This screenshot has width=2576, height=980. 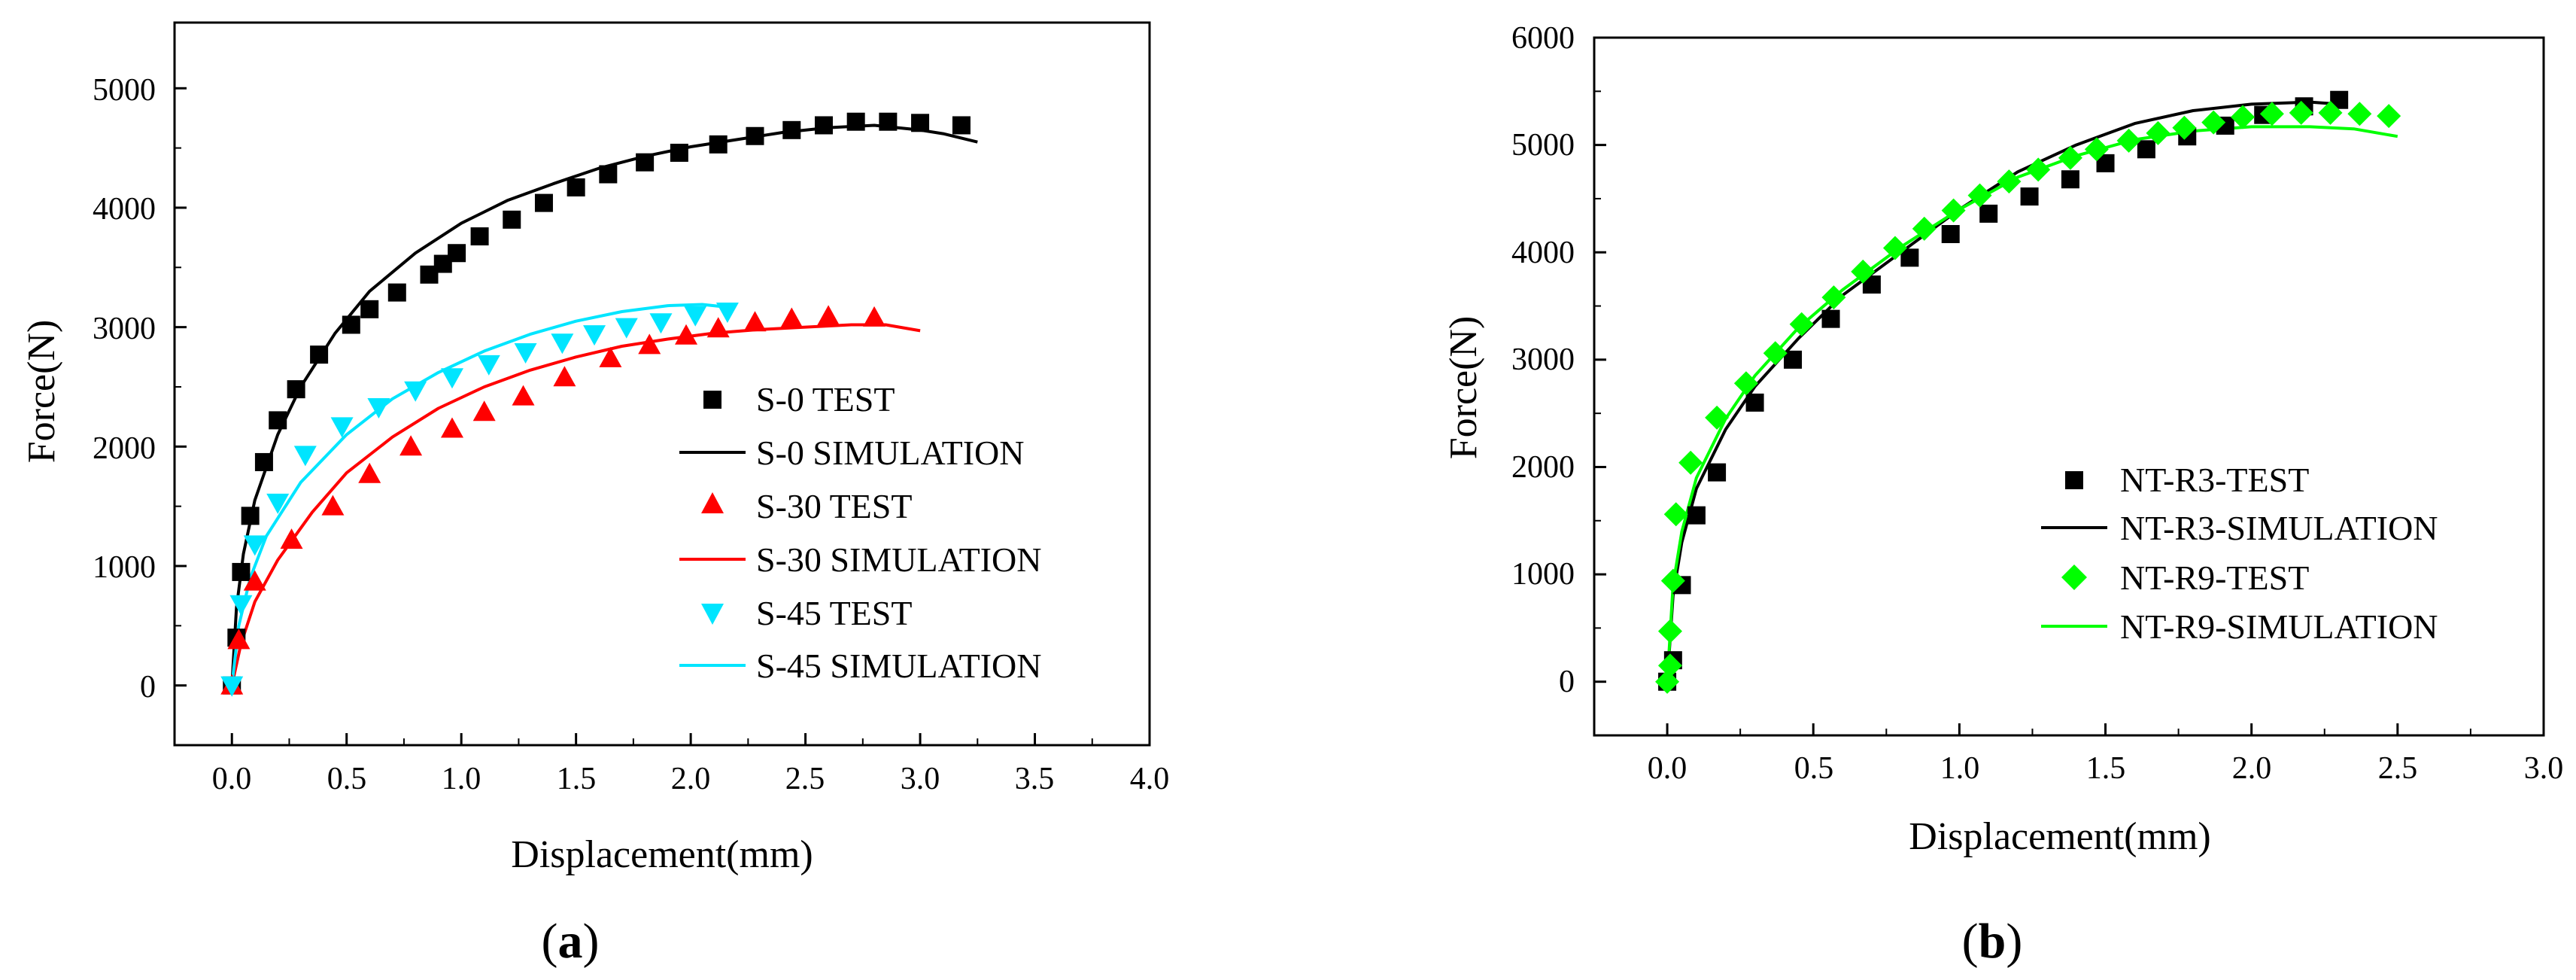 I want to click on panel-b-xtick-label: 1.0, so click(x=1960, y=768).